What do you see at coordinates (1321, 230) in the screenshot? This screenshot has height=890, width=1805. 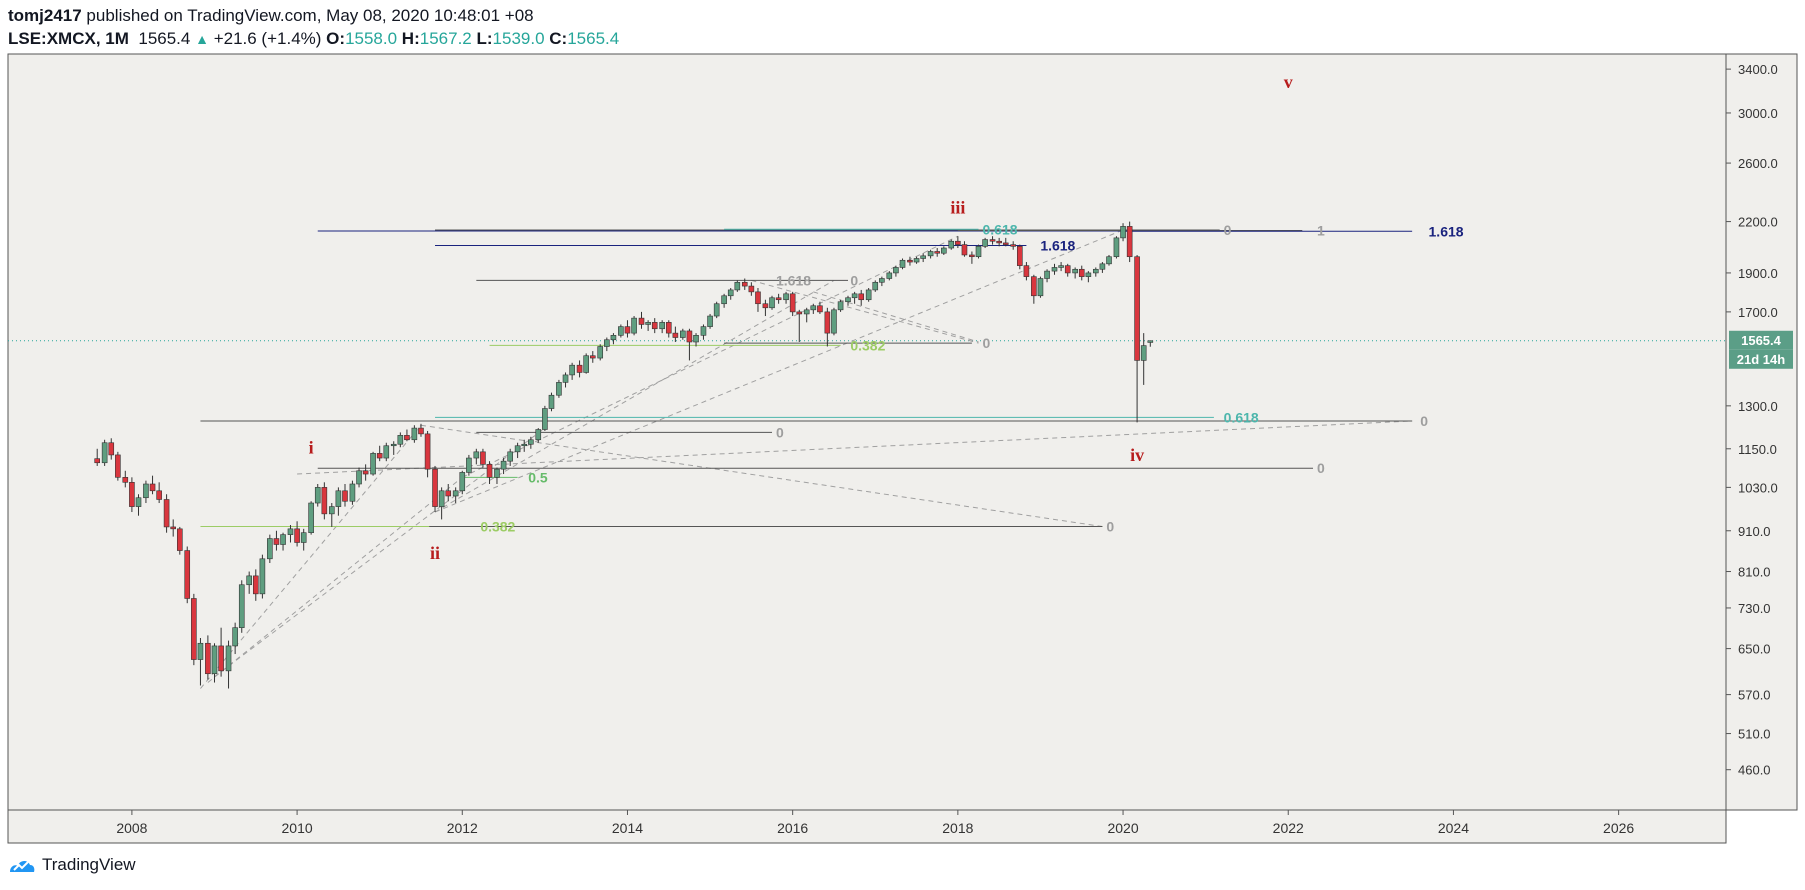 I see `fib-level-label: 1` at bounding box center [1321, 230].